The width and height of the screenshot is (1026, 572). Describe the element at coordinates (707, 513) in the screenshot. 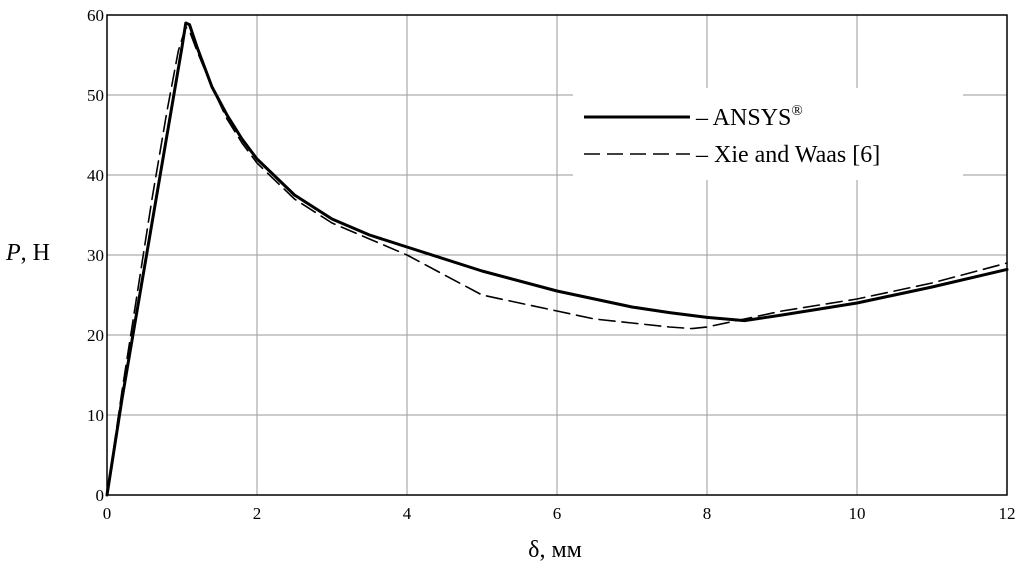

I see `x-tick-label: 8` at that location.